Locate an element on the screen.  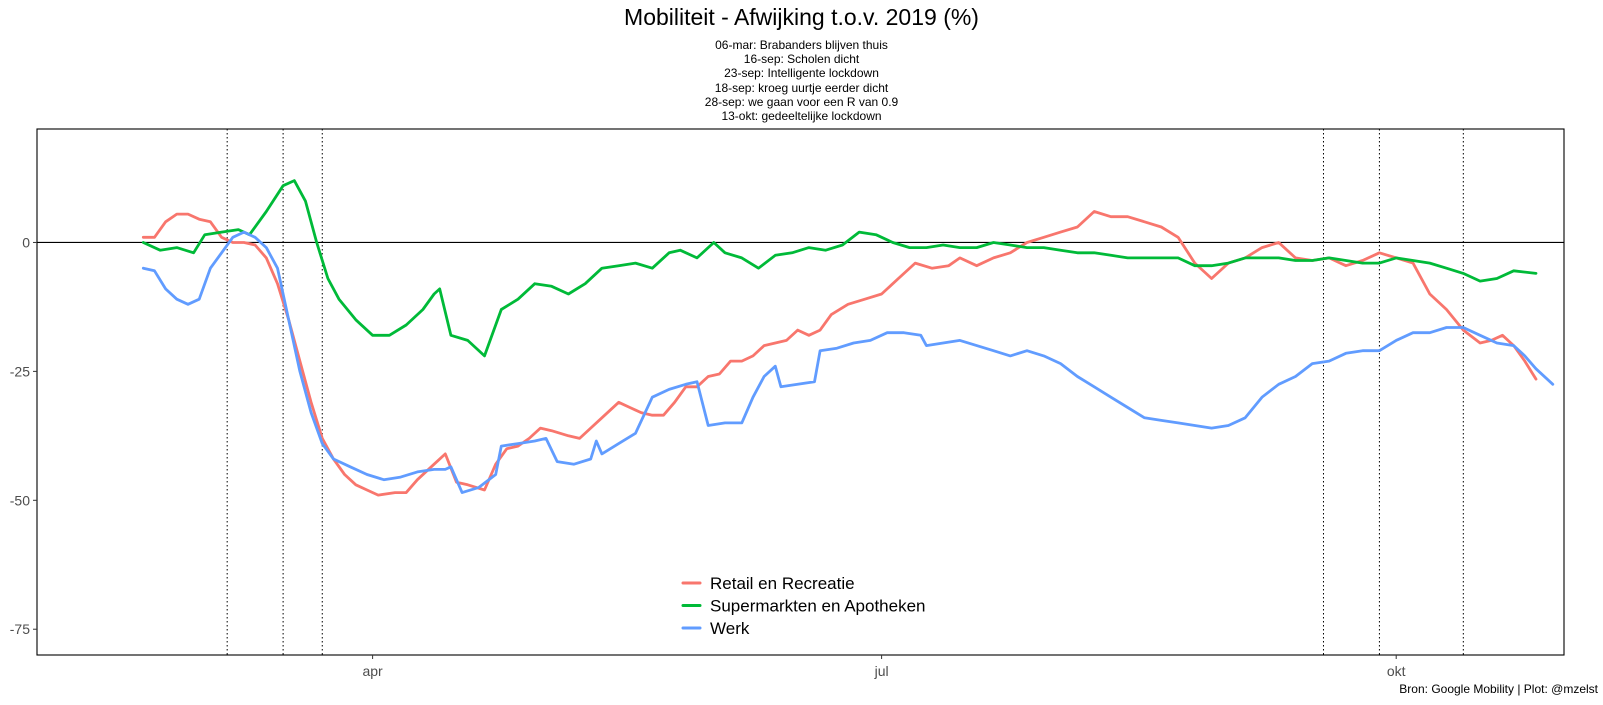
x-axis: apr jul okt is located at coordinates (884, 667).